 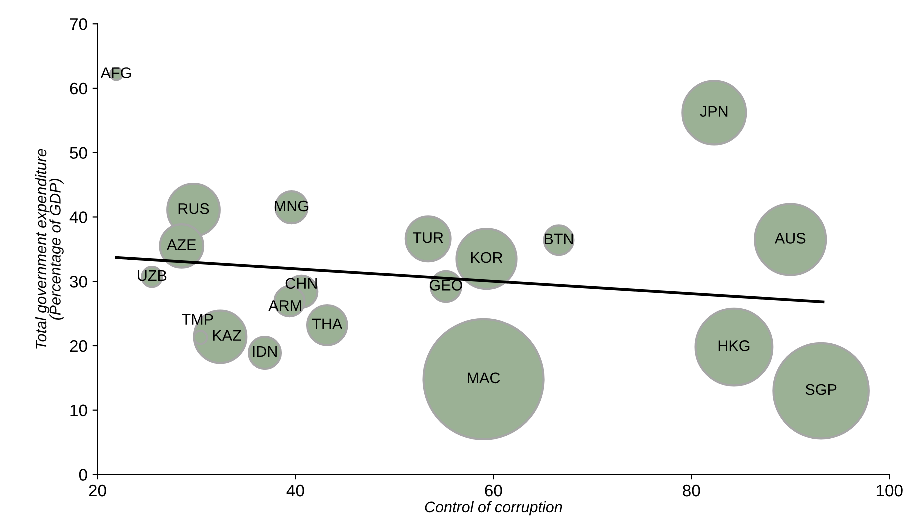 I want to click on y-tick-label: 50, so click(x=79, y=153).